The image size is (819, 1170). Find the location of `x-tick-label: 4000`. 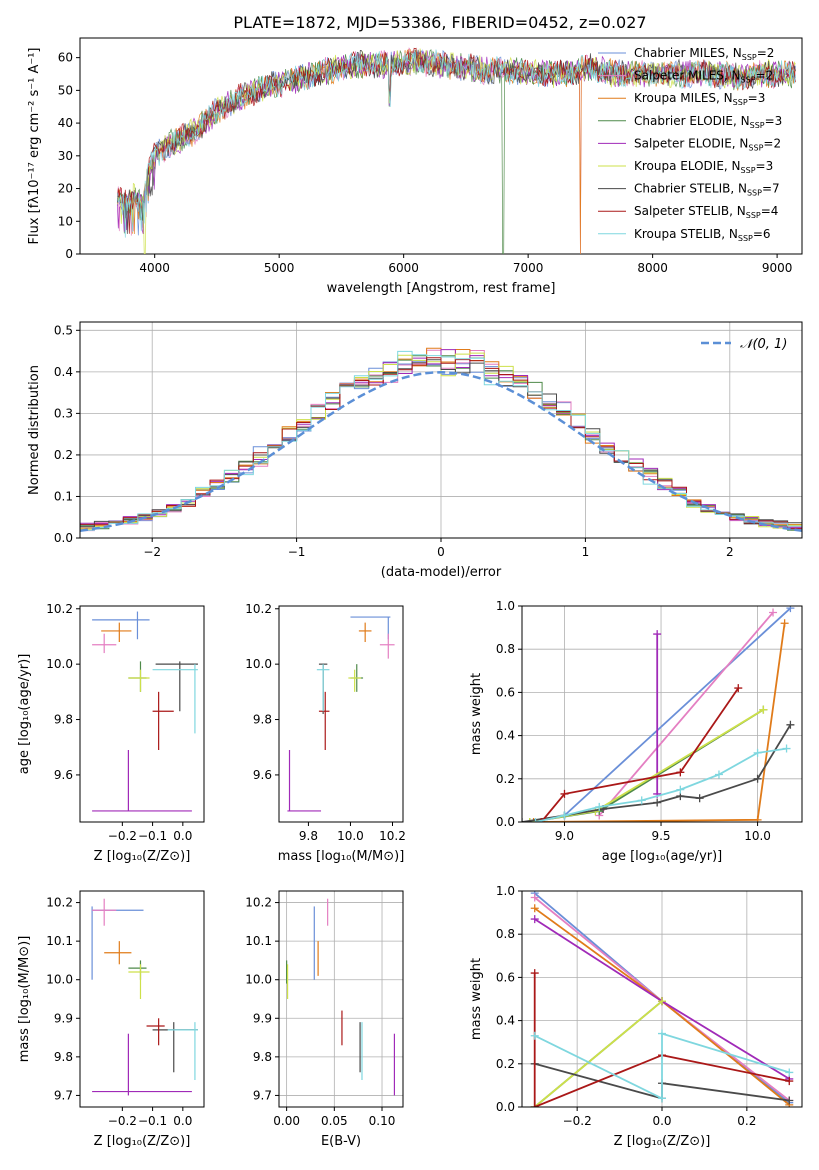

x-tick-label: 4000 is located at coordinates (154, 268).